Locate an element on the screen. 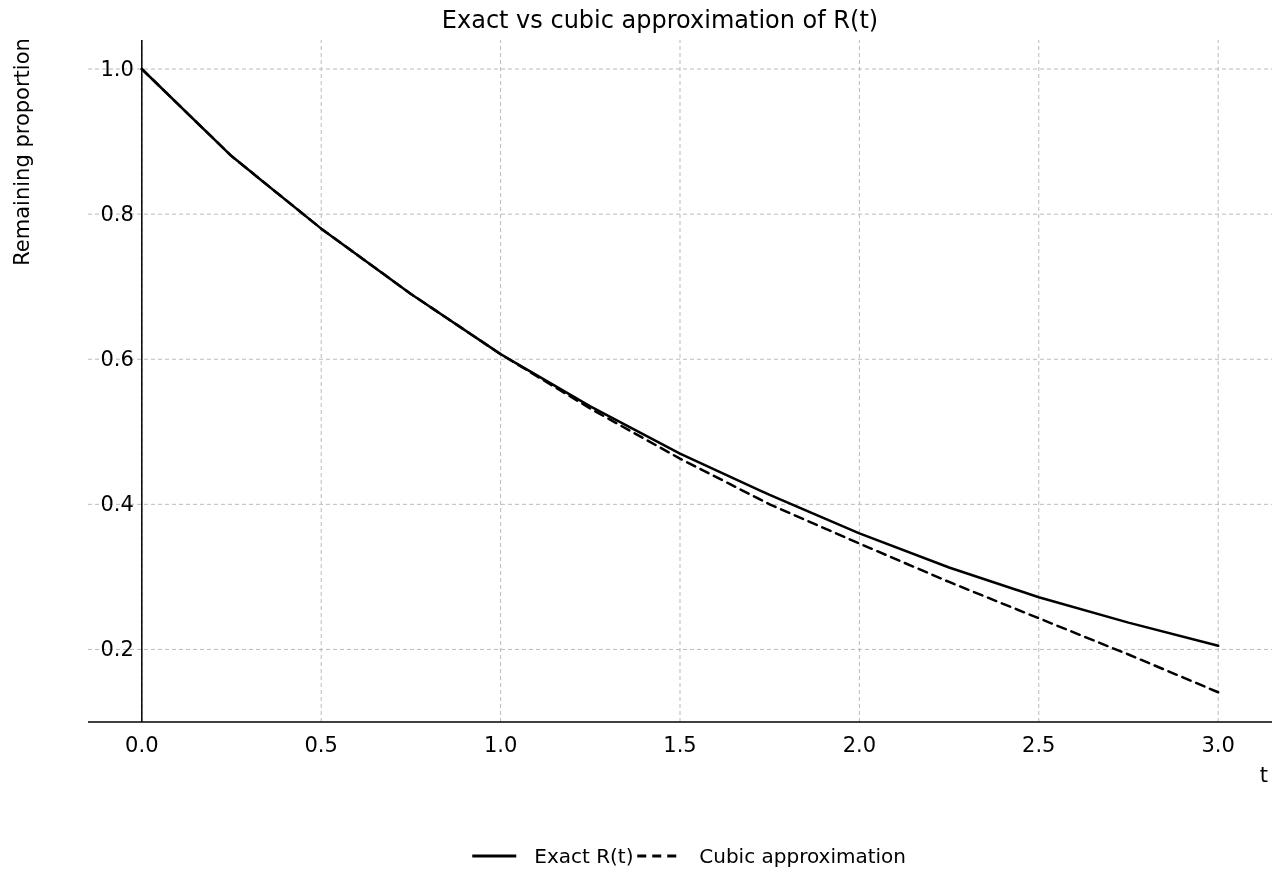  y-tick-label: 0.6 is located at coordinates (117, 359).